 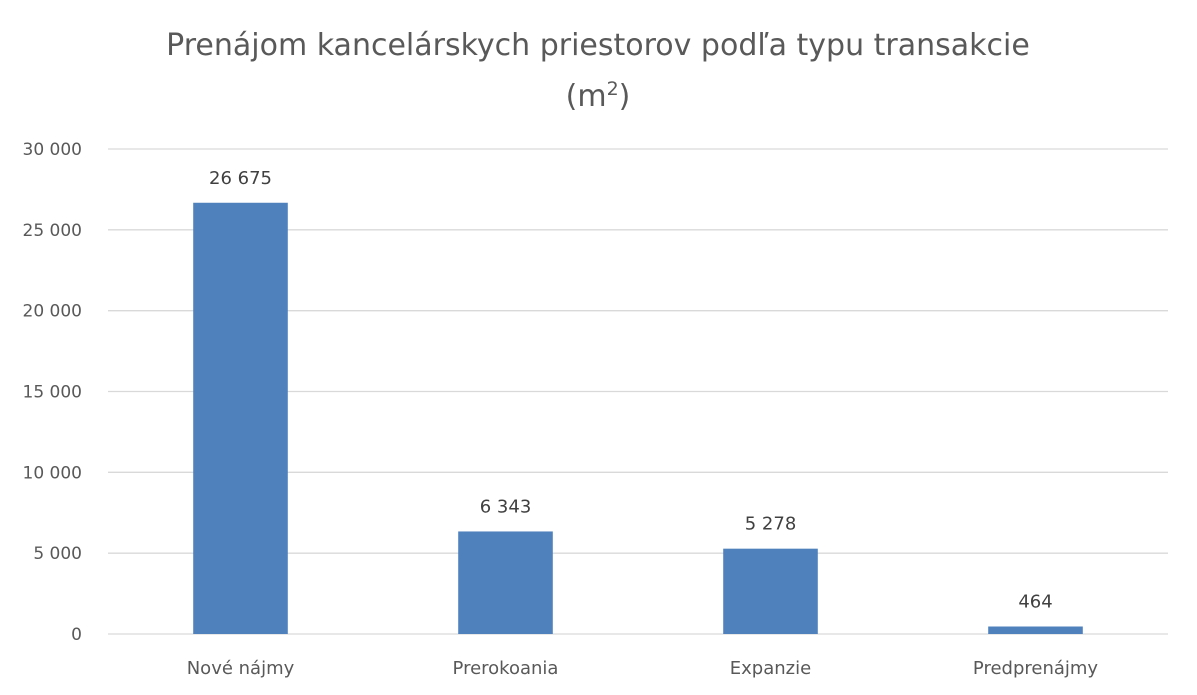 I want to click on chart-title-line-2: (m2), so click(x=598, y=96).